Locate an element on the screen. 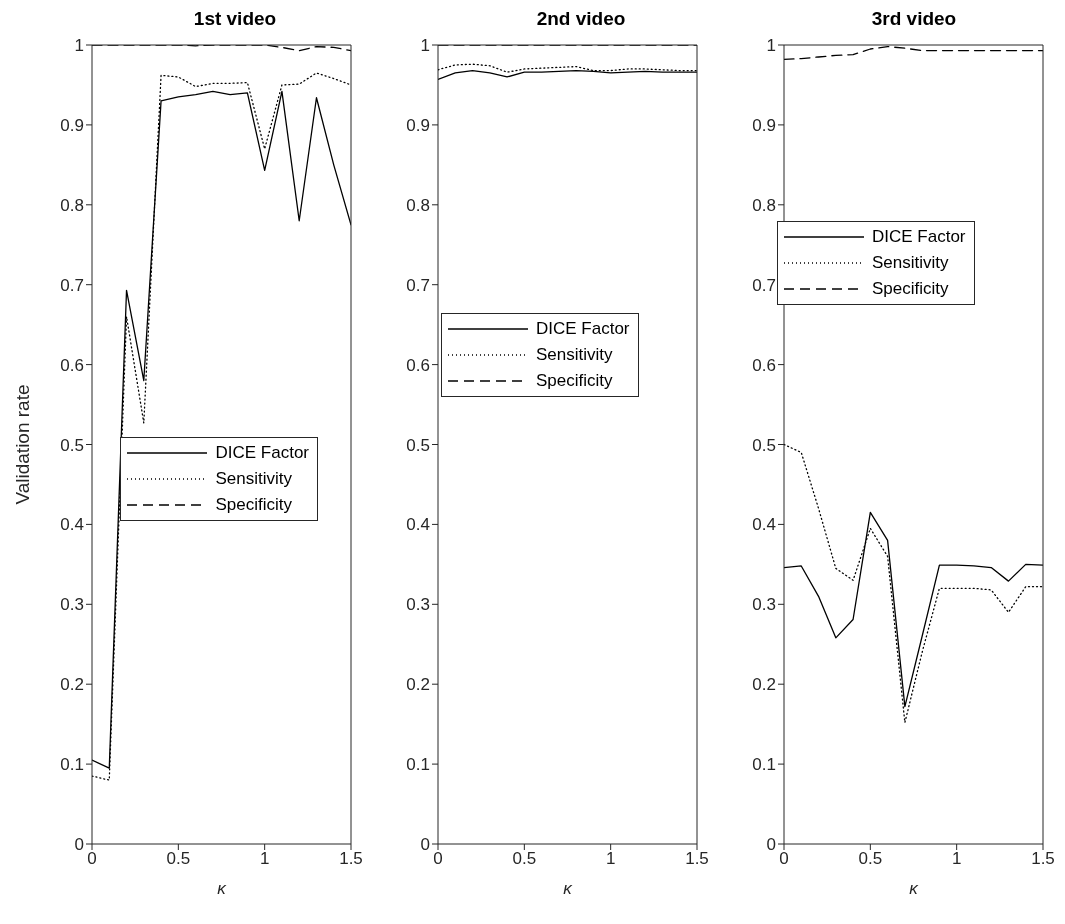 This screenshot has height=924, width=1065. chart-title: 1st video is located at coordinates (235, 19).